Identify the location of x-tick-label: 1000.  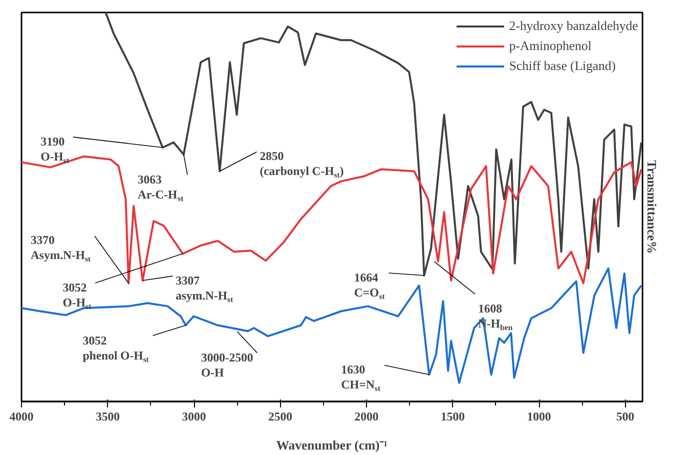
(539, 417).